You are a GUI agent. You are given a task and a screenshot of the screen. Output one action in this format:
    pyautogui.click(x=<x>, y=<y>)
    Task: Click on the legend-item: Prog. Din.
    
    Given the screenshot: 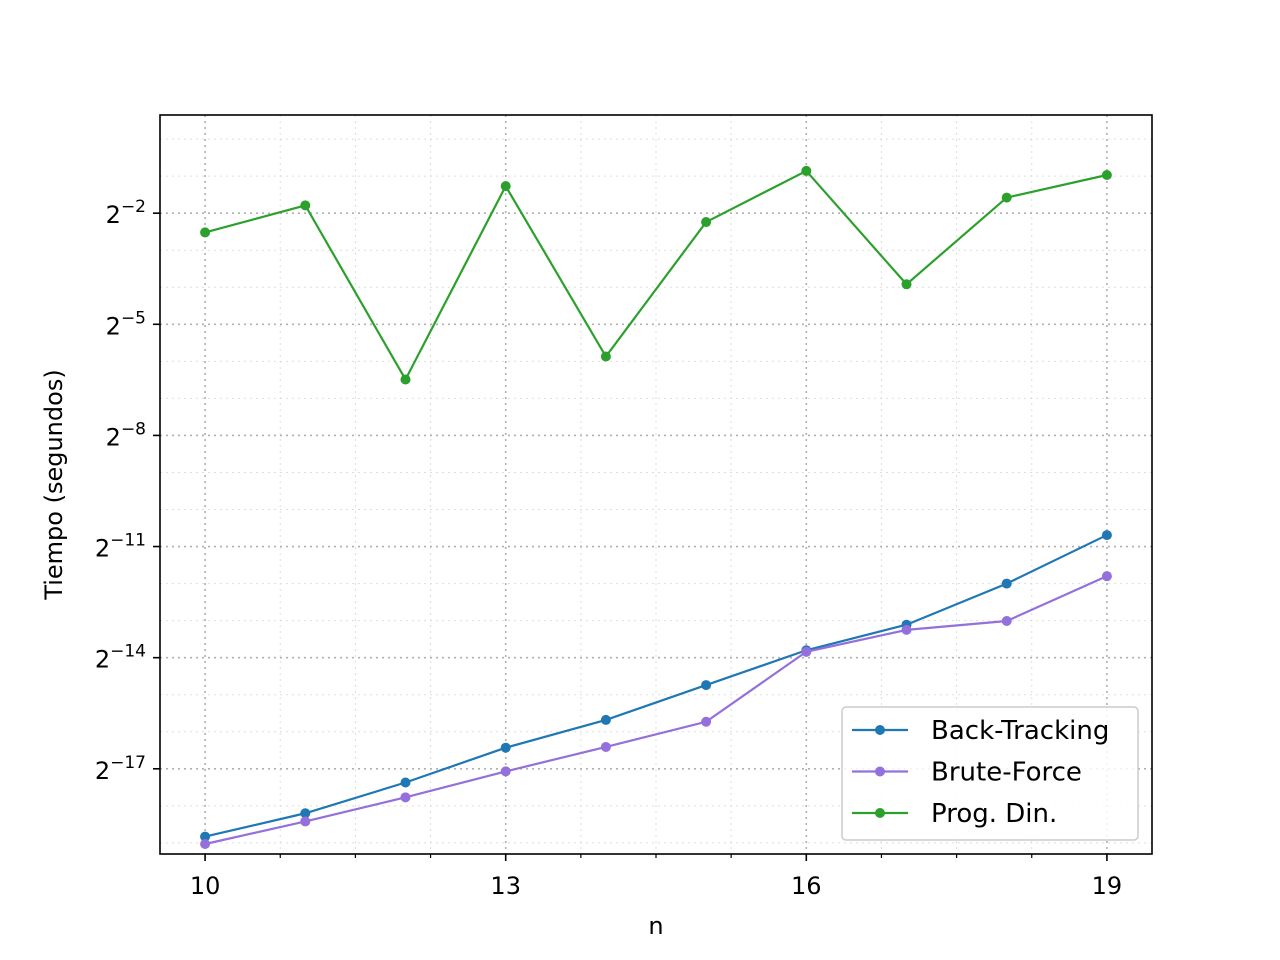 What is the action you would take?
    pyautogui.click(x=954, y=814)
    